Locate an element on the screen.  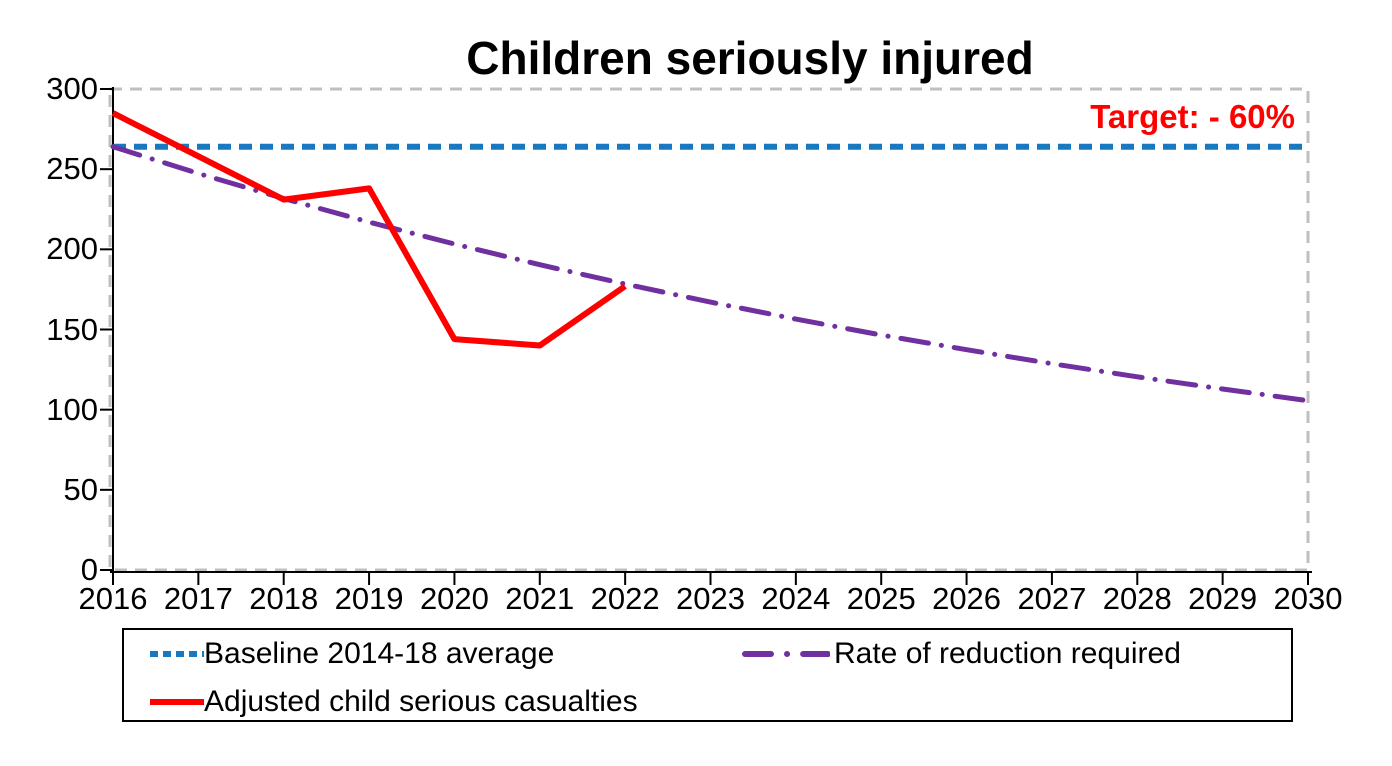
x-tick-label: 2018 is located at coordinates (284, 598).